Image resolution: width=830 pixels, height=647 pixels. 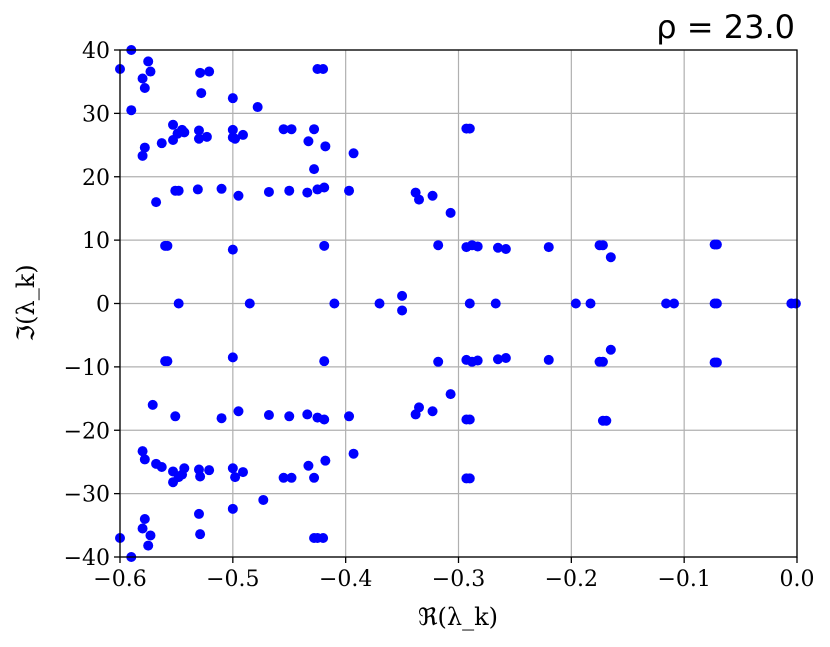 What do you see at coordinates (797, 579) in the screenshot?
I see `x-tick-label: 0.0` at bounding box center [797, 579].